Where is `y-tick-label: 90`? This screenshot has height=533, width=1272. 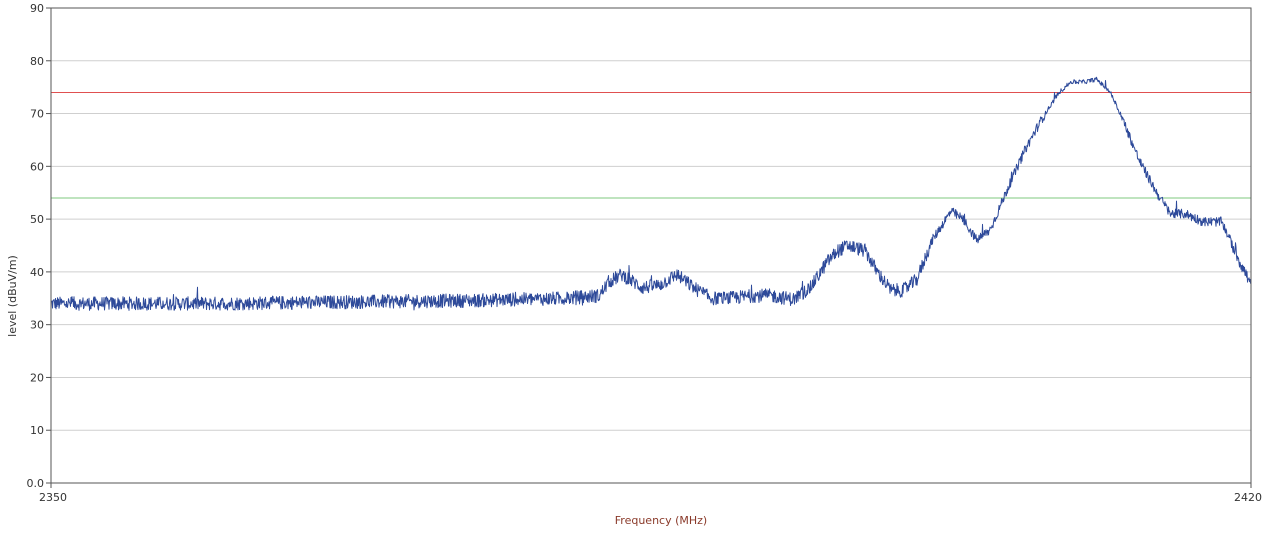
y-tick-label: 90 is located at coordinates (37, 8).